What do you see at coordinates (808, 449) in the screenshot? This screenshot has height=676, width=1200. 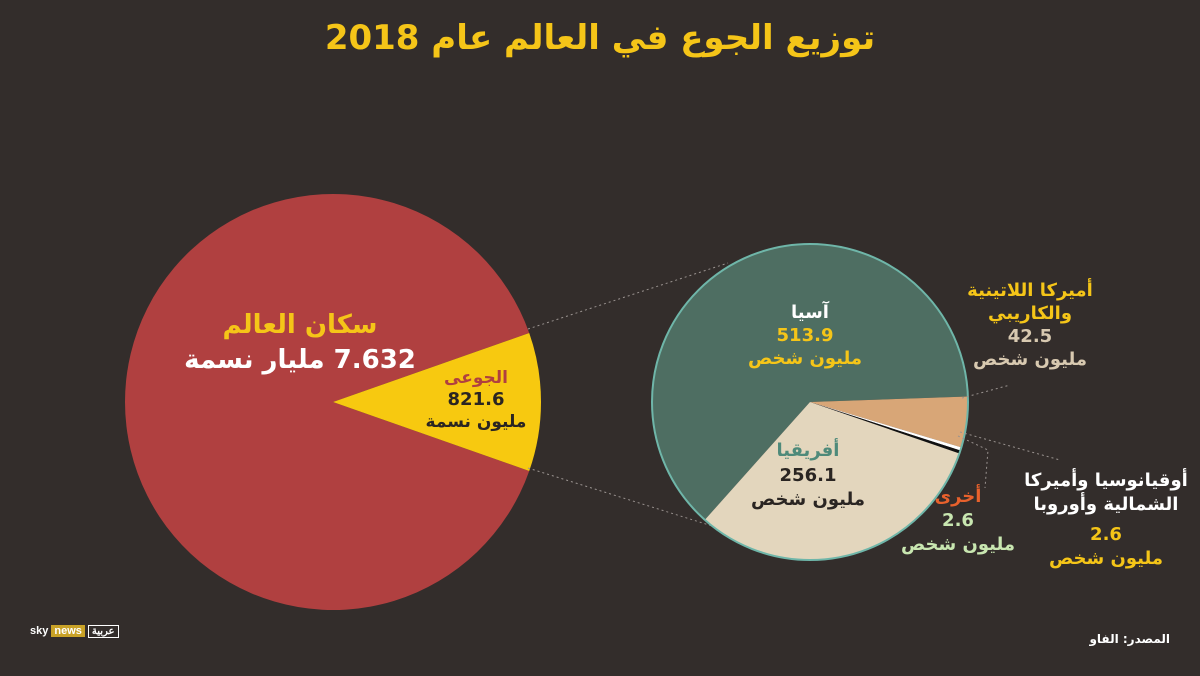 I see `africa-label: أفريقيا` at bounding box center [808, 449].